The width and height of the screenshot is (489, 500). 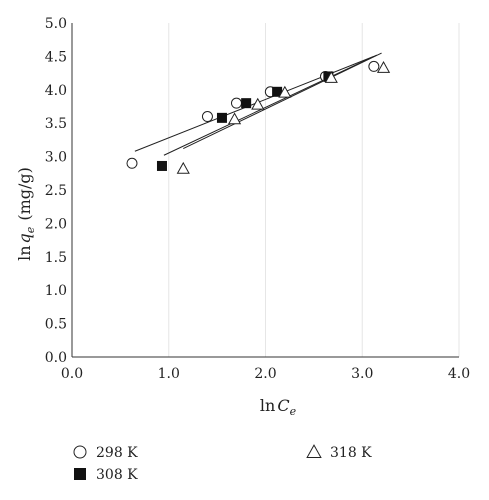 I want to click on y-tick-label: 3.0, so click(x=56, y=158).